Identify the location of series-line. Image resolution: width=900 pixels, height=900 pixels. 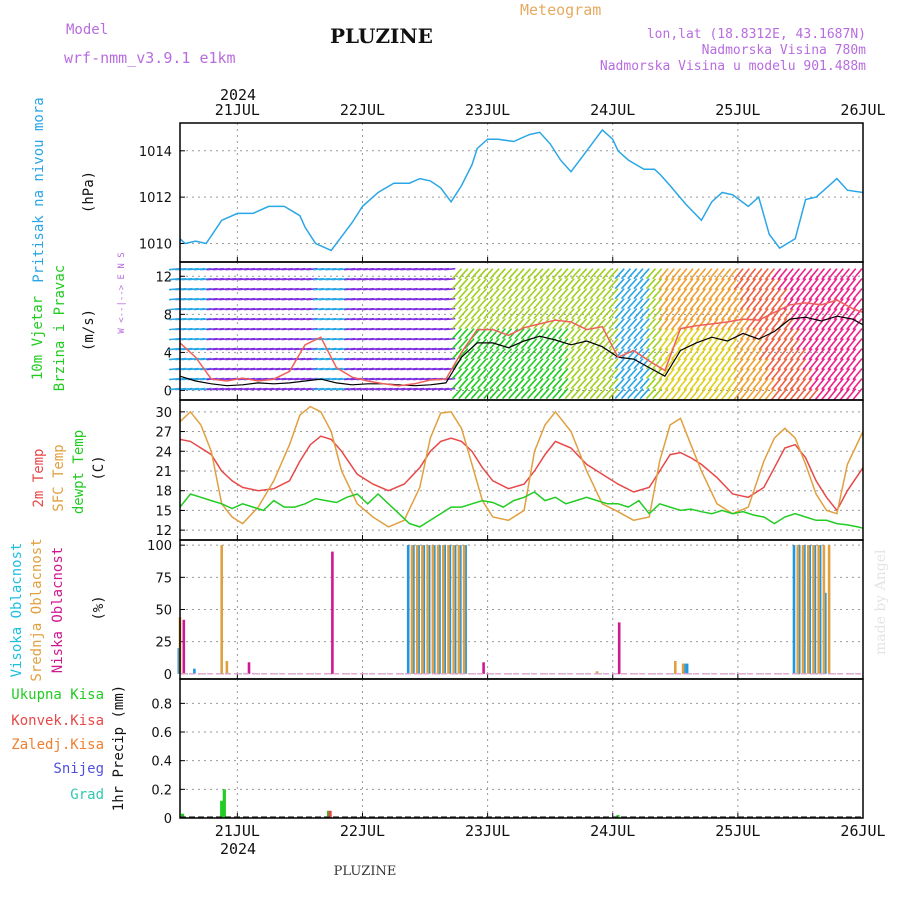
(521, 510).